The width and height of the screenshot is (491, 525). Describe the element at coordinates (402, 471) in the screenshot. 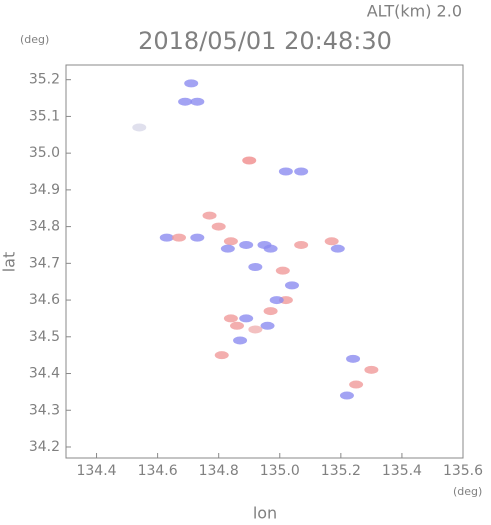

I see `x-tick-label: 135.4` at that location.